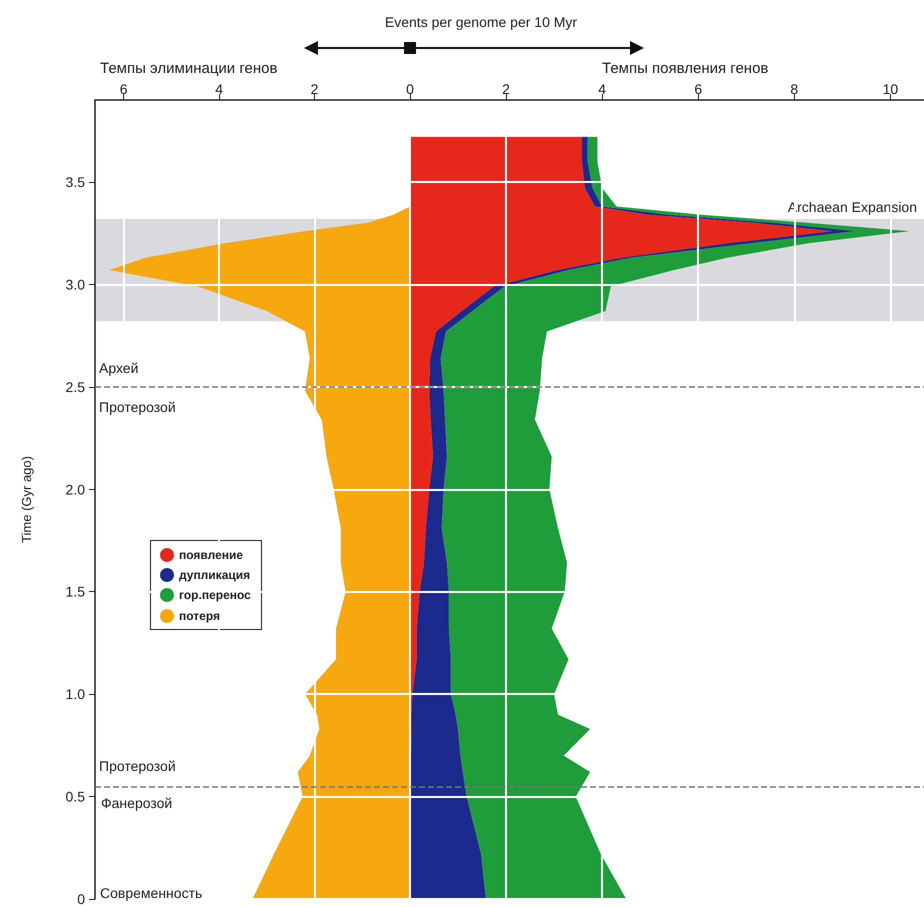 The width and height of the screenshot is (924, 907). Describe the element at coordinates (76, 182) in the screenshot. I see `y-tick-label: 3.5` at that location.